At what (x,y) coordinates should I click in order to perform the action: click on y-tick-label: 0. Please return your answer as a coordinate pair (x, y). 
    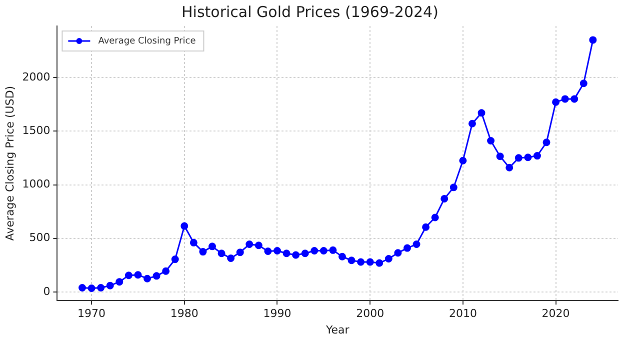
    Looking at the image, I should click on (46, 291).